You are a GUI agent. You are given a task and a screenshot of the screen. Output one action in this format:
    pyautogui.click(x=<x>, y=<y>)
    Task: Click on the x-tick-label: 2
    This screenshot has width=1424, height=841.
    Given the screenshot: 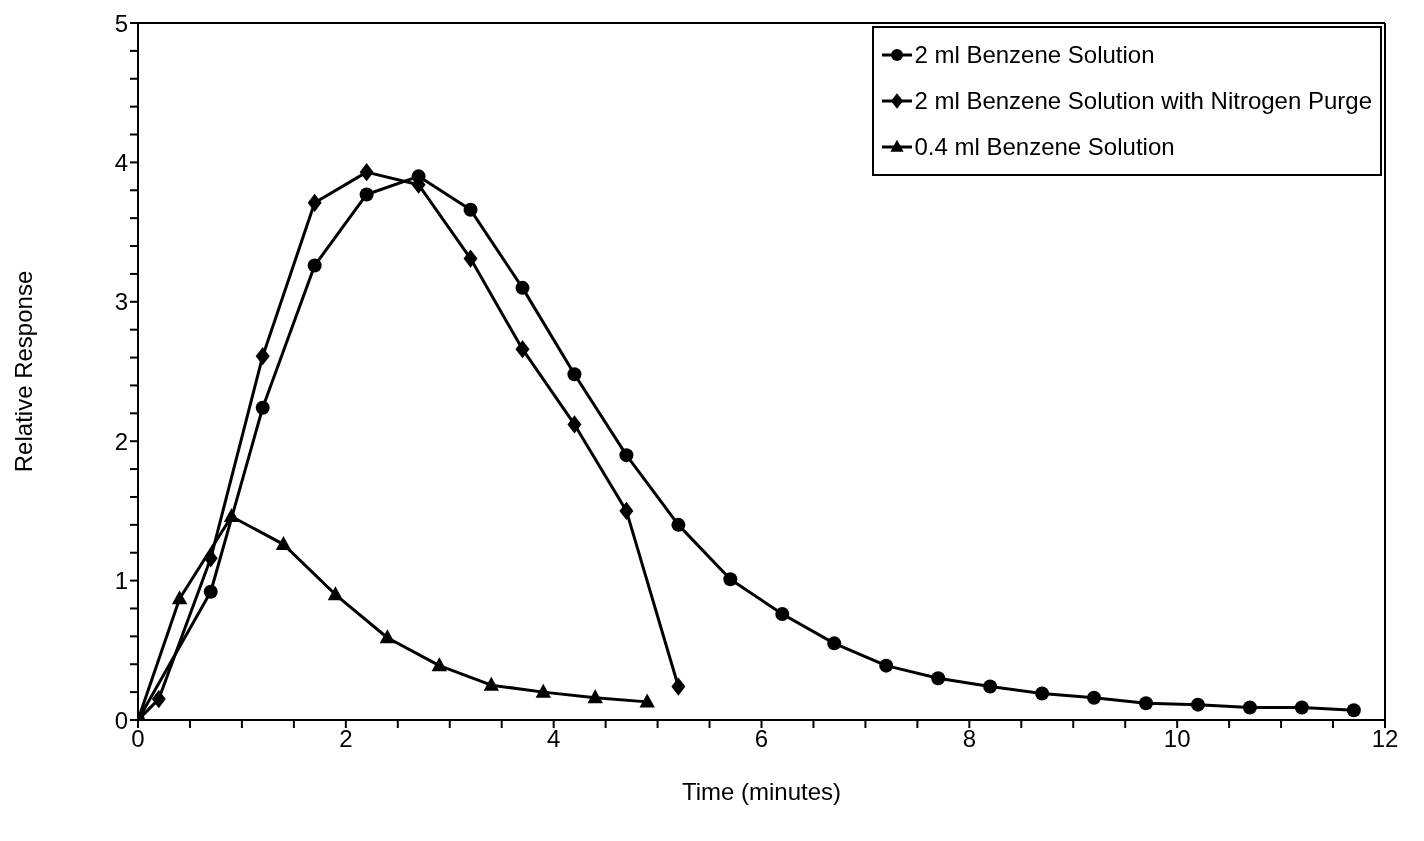 What is the action you would take?
    pyautogui.click(x=346, y=739)
    